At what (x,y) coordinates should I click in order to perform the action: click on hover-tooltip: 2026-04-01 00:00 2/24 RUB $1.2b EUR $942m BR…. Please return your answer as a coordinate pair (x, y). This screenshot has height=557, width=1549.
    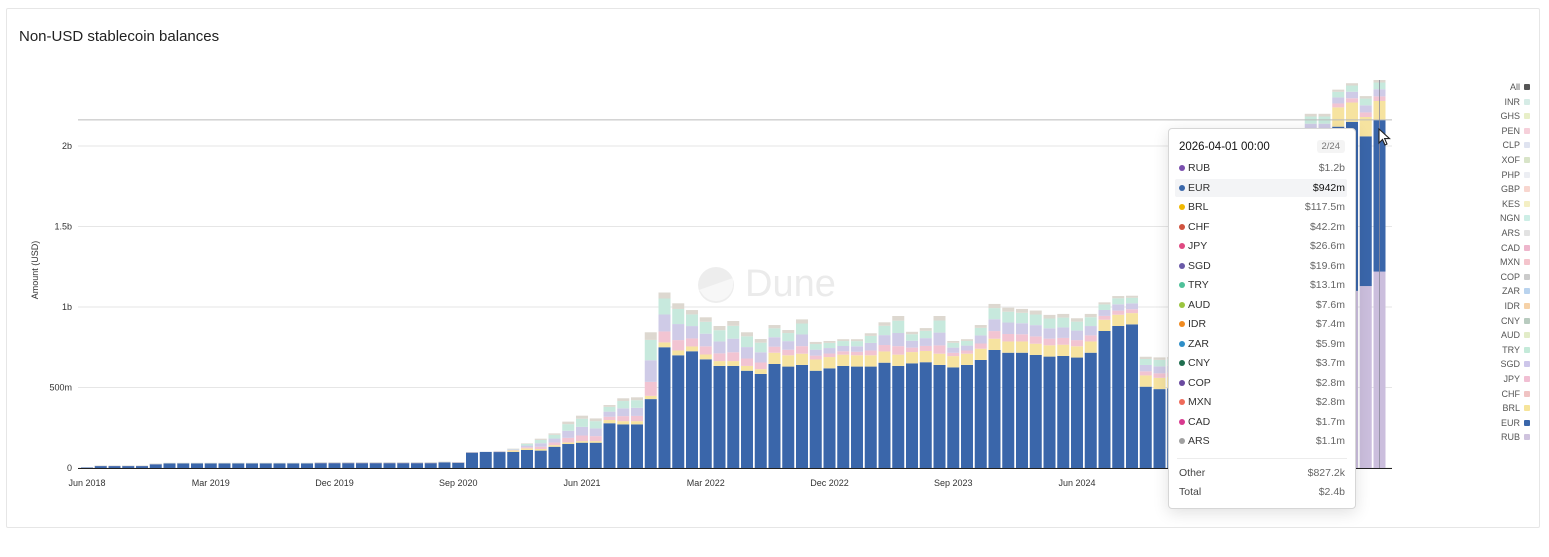
    Looking at the image, I should click on (1262, 318).